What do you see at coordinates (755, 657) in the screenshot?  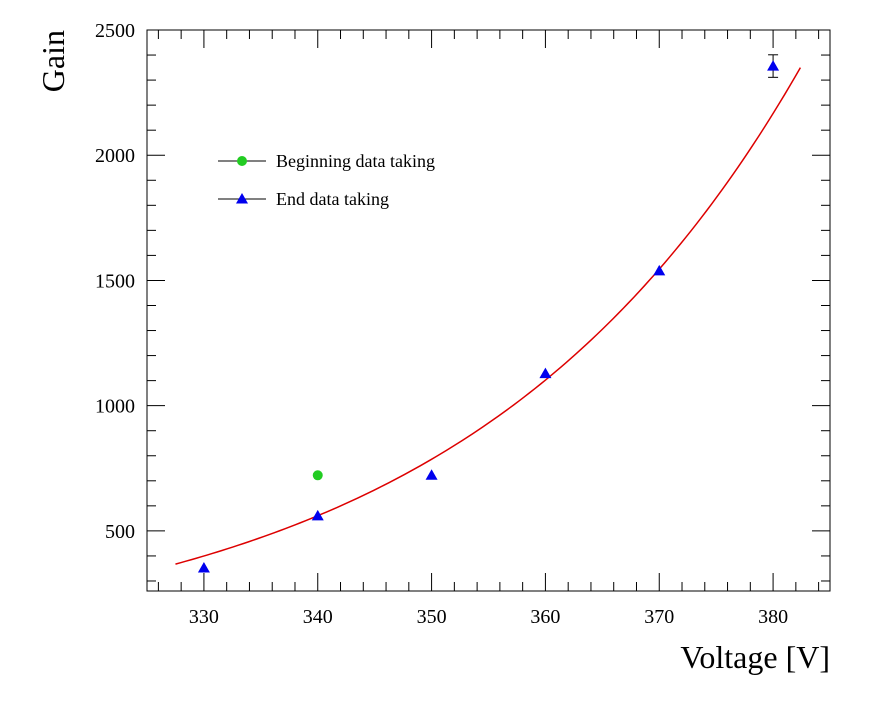 I see `x-axis-title: Voltage [V]` at bounding box center [755, 657].